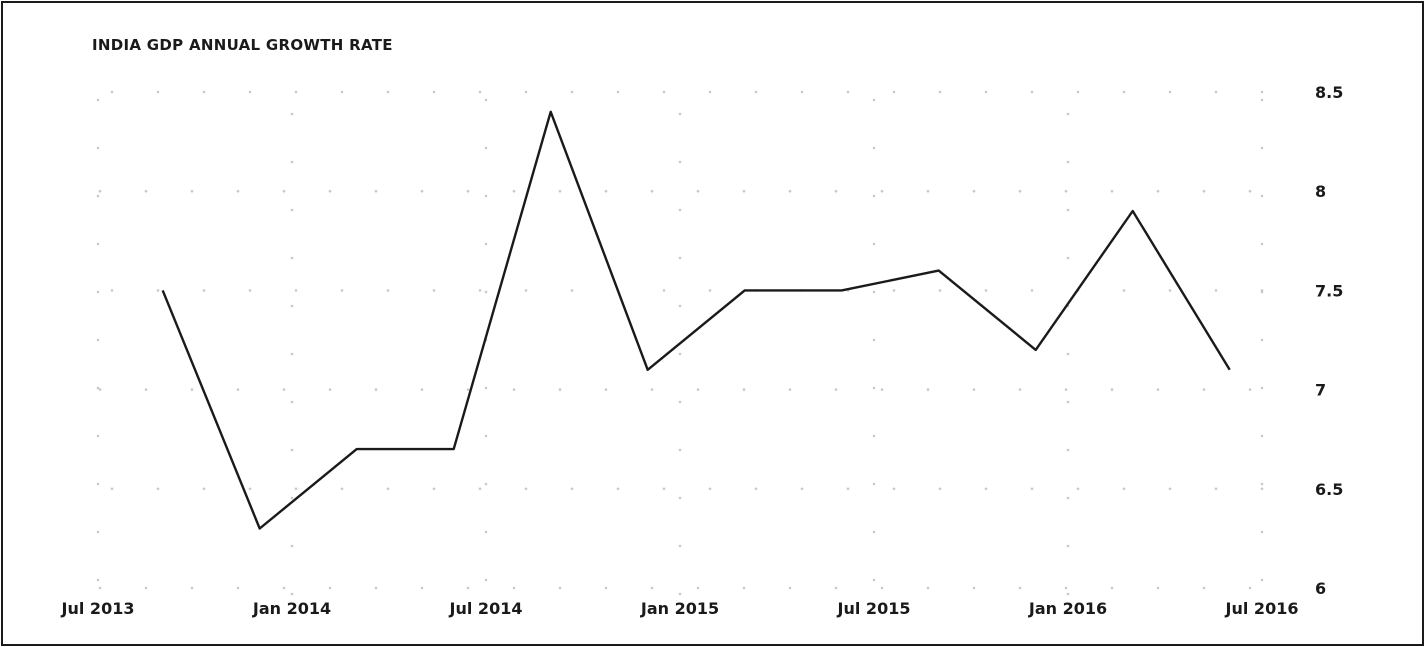 This screenshot has height=647, width=1425. I want to click on y-tick-label: 7, so click(1320, 390).